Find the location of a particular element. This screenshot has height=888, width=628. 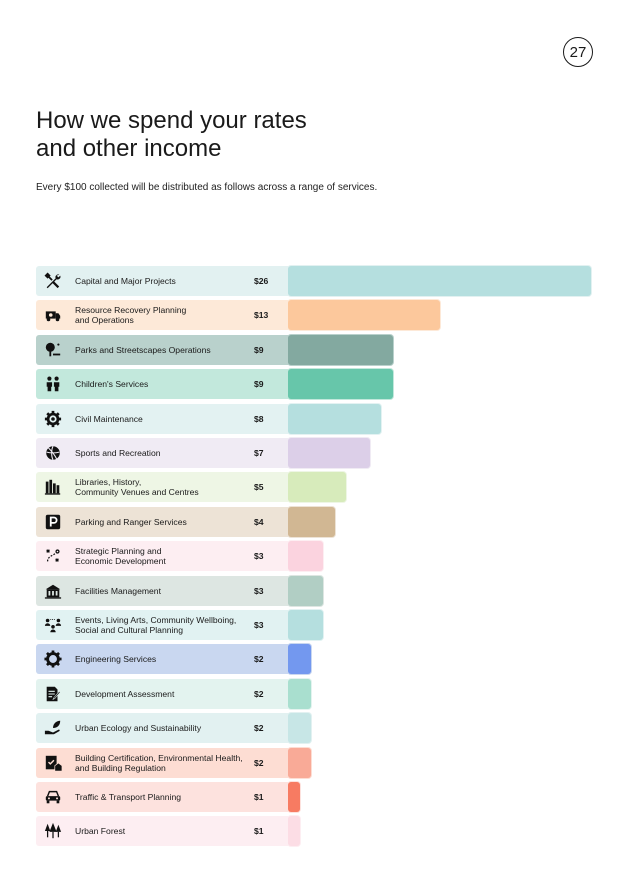

chart-row: Engineering Services $2 is located at coordinates (174, 659).